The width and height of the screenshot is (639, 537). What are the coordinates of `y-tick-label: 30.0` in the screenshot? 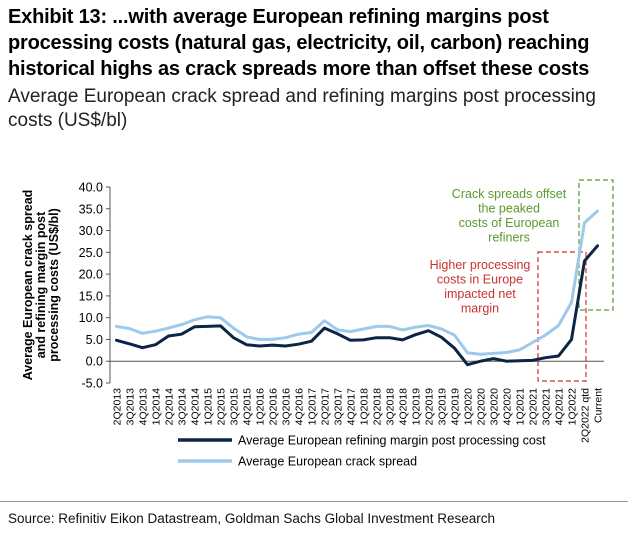 It's located at (91, 231).